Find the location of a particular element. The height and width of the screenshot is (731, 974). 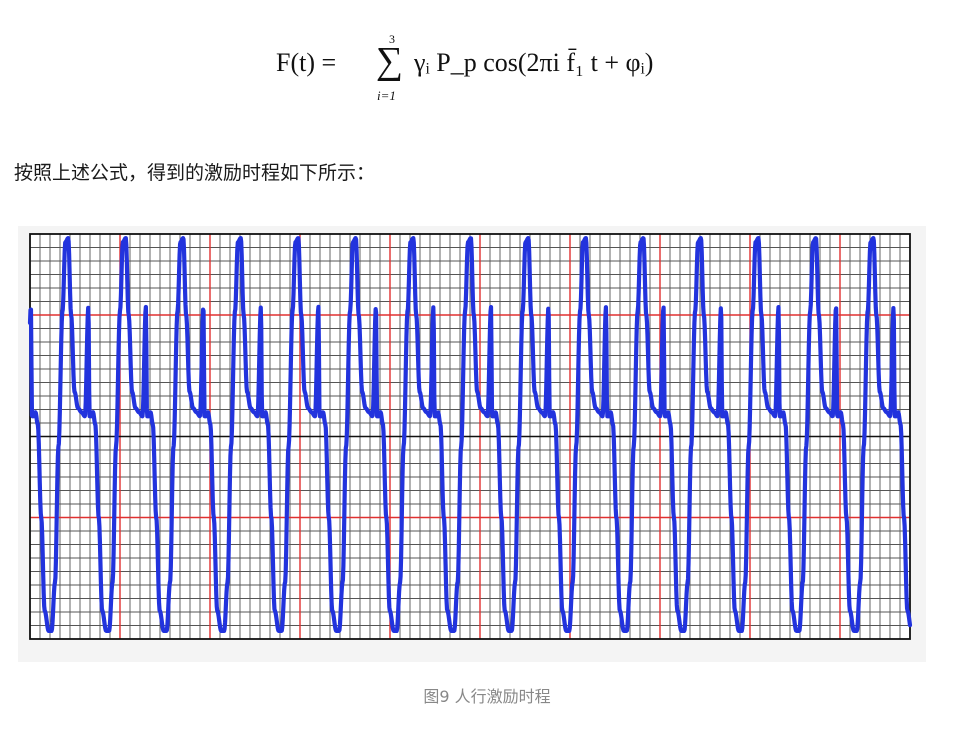

sum-lower-limit: i=1 is located at coordinates (386, 95).